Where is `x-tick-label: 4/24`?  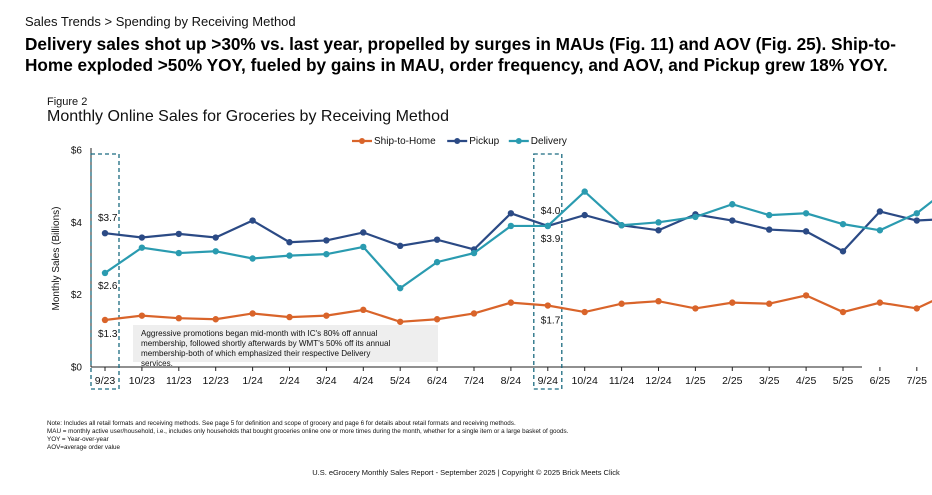 x-tick-label: 4/24 is located at coordinates (363, 381).